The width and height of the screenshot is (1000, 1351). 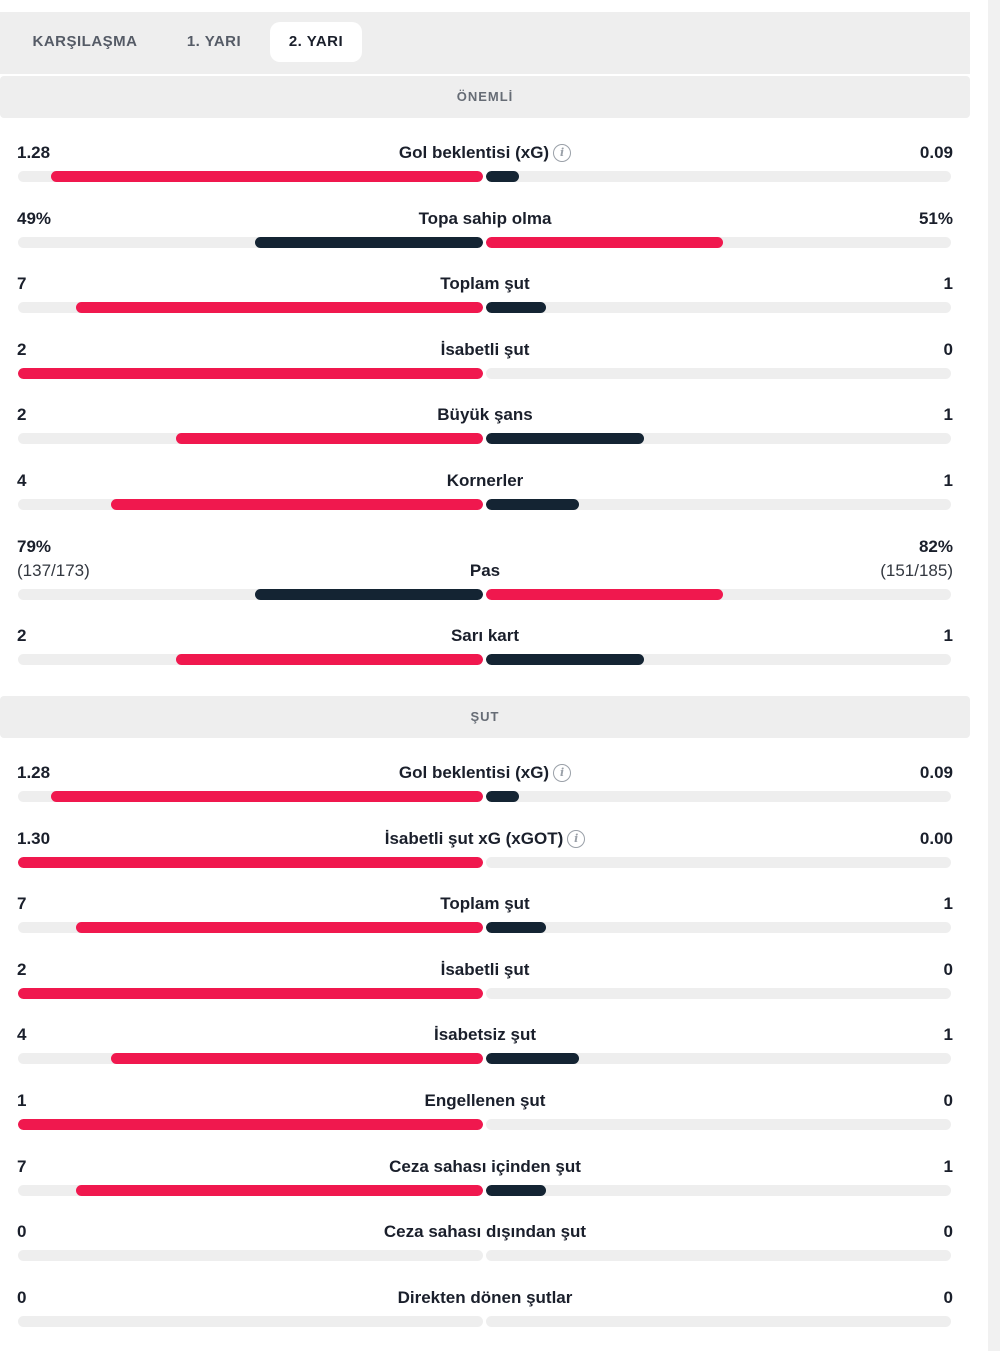 I want to click on stat-away-main: 51%, so click(x=935, y=218).